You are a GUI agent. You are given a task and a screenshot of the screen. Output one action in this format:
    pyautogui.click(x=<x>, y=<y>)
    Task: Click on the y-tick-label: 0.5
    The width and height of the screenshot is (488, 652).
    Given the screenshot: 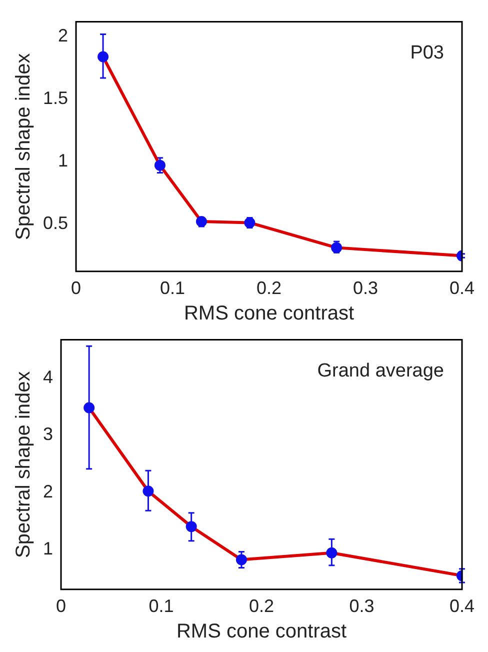 What is the action you would take?
    pyautogui.click(x=55, y=222)
    